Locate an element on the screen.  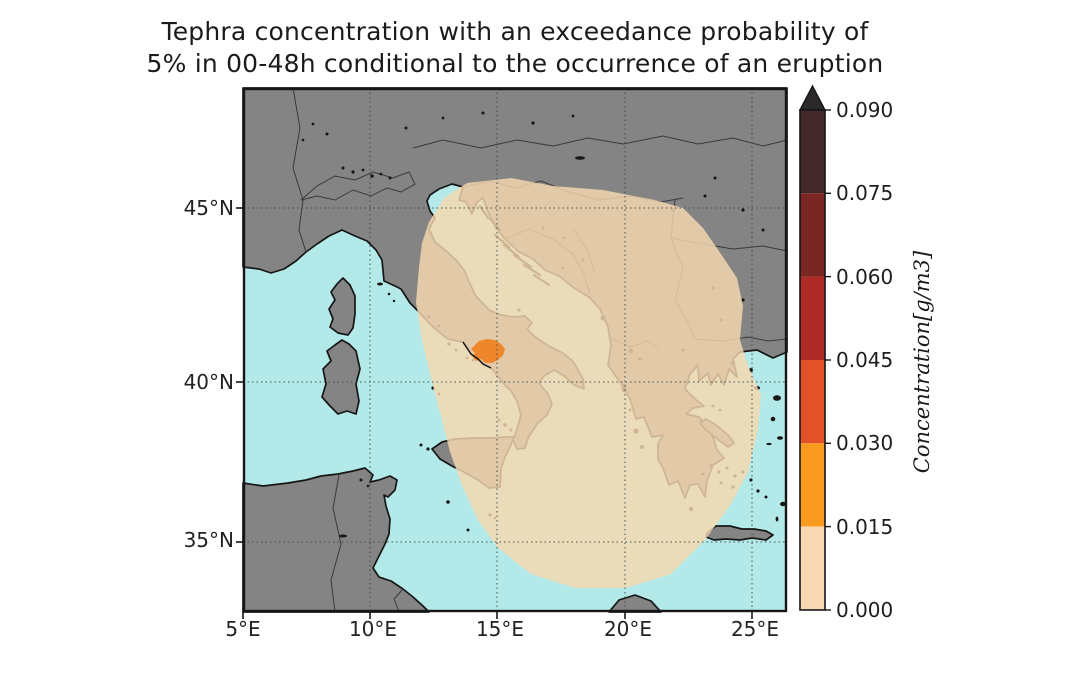
xtick-15e: 15°E is located at coordinates (500, 629).